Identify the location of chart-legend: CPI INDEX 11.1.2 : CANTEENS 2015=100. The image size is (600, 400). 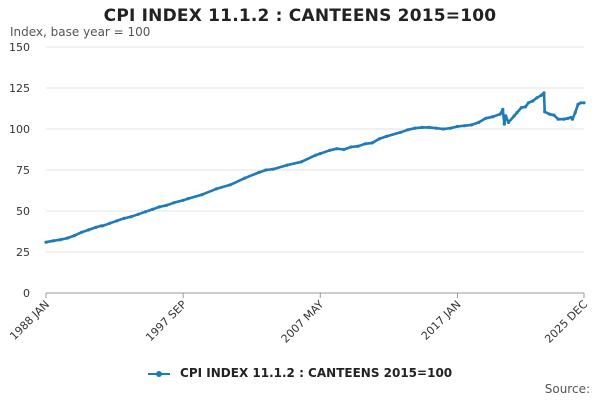
(300, 373).